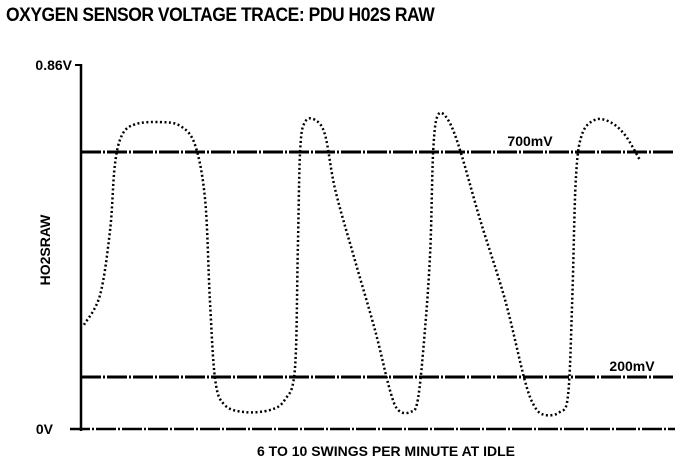 The image size is (688, 466). I want to click on y-axis-label: HO2SRAW, so click(45, 250).